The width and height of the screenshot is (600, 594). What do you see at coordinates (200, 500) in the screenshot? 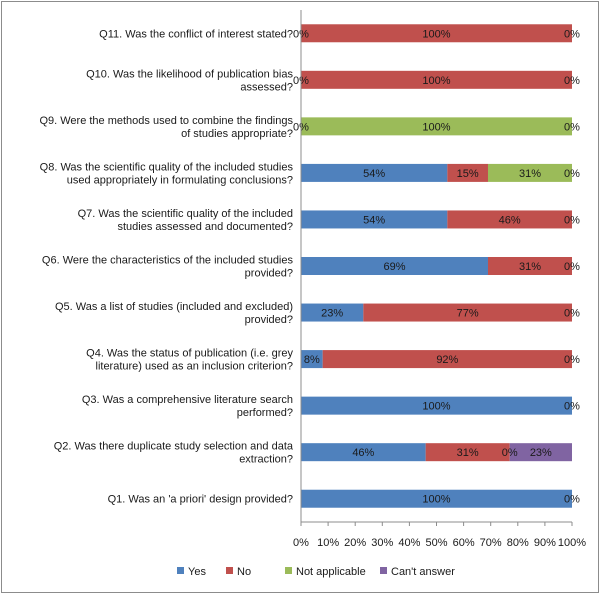
I see `category-label-line: Q1. Was an 'a priori' design provided?` at bounding box center [200, 500].